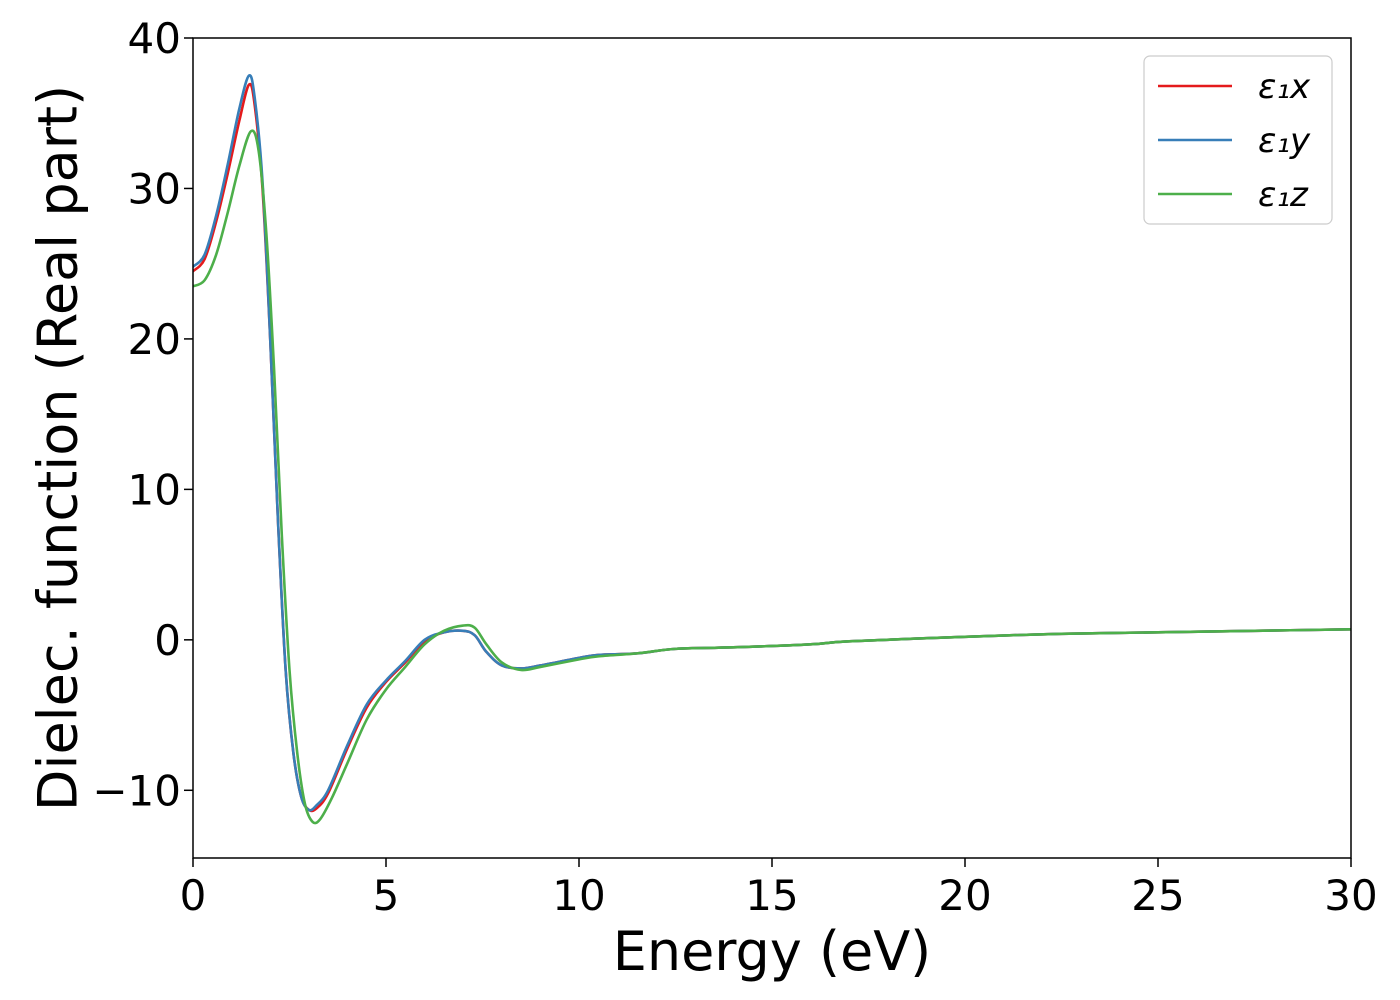  What do you see at coordinates (193, 895) in the screenshot?
I see `x-tick-label: 0` at bounding box center [193, 895].